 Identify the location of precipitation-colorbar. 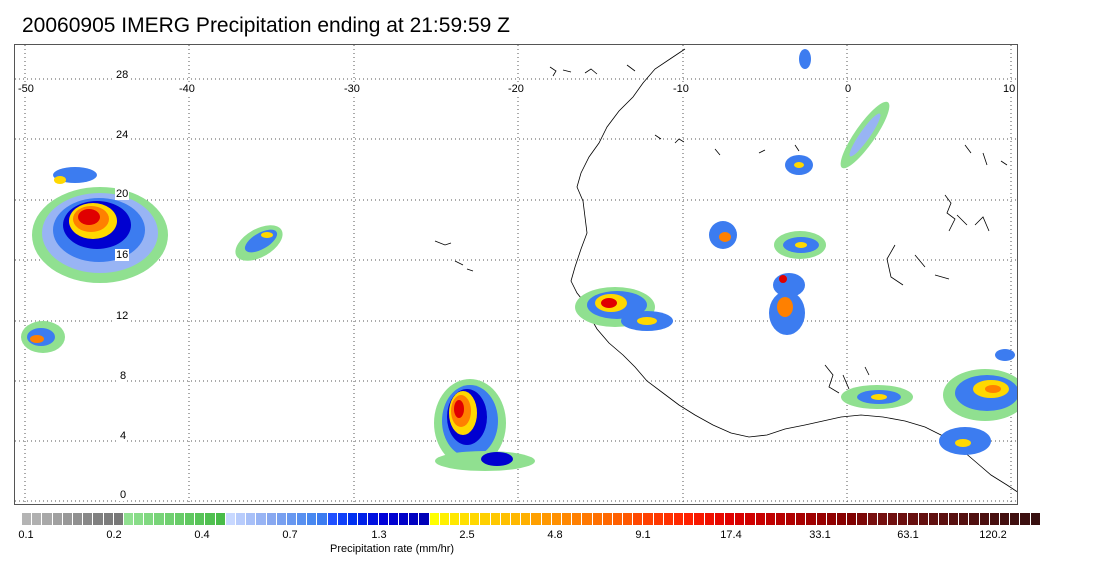
(531, 519).